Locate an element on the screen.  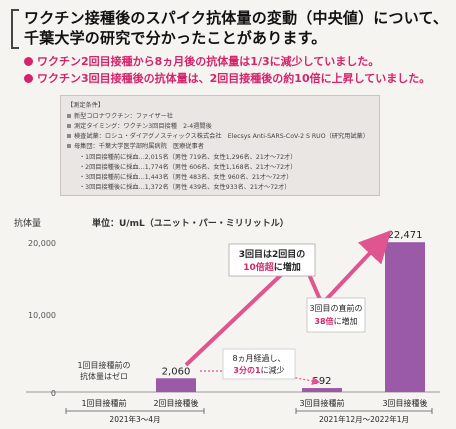
increase-callout-line-2: 10倍超に増加 is located at coordinates (272, 267).